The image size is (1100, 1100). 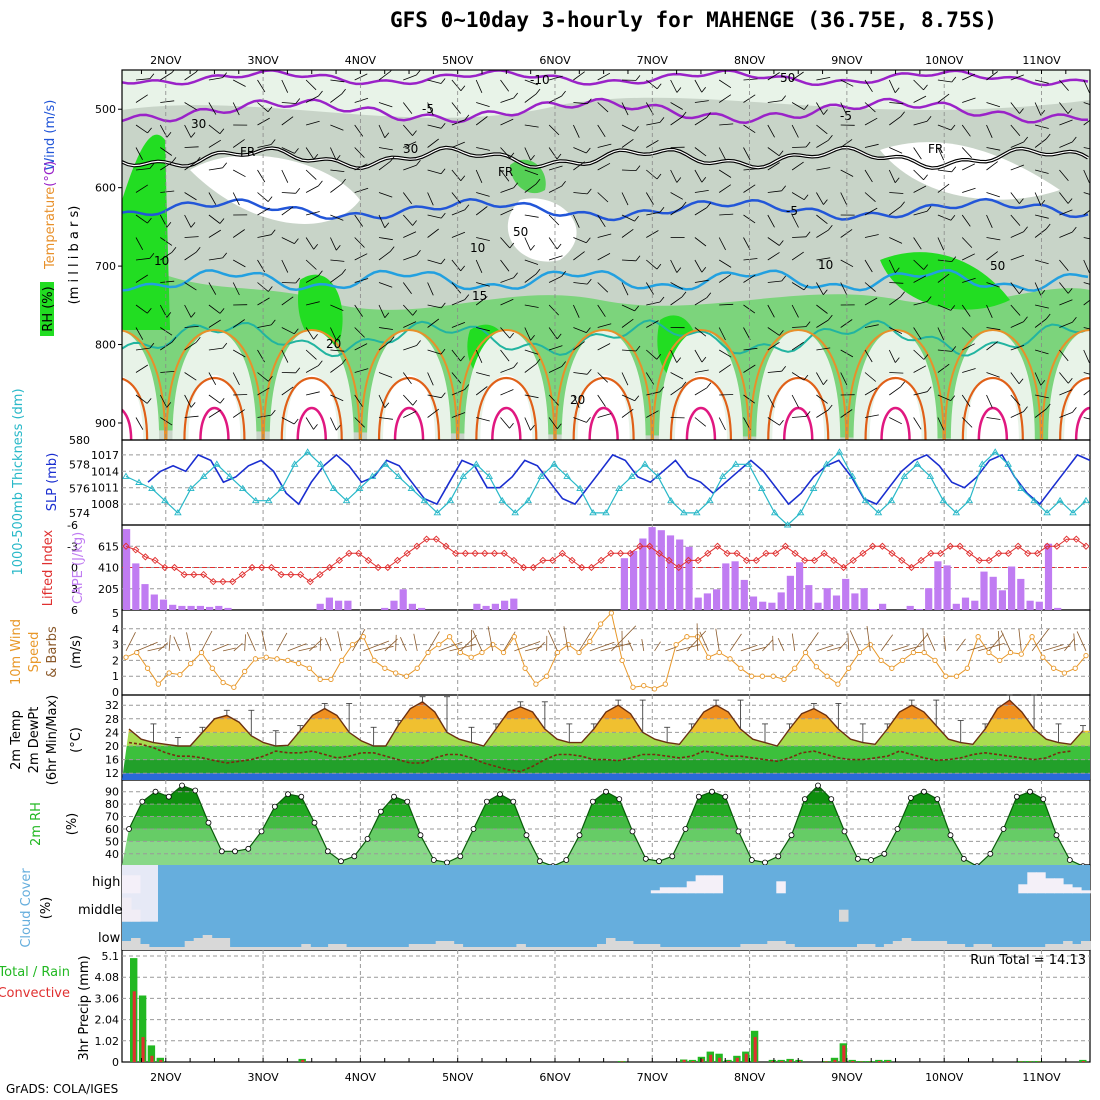 What do you see at coordinates (135, 408) in the screenshot?
I see `contour-plus25` at bounding box center [135, 408].